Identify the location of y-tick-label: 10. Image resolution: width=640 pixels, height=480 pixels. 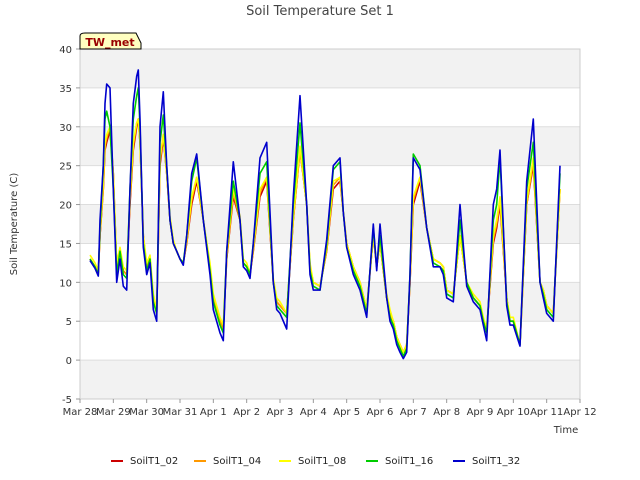
(65, 283).